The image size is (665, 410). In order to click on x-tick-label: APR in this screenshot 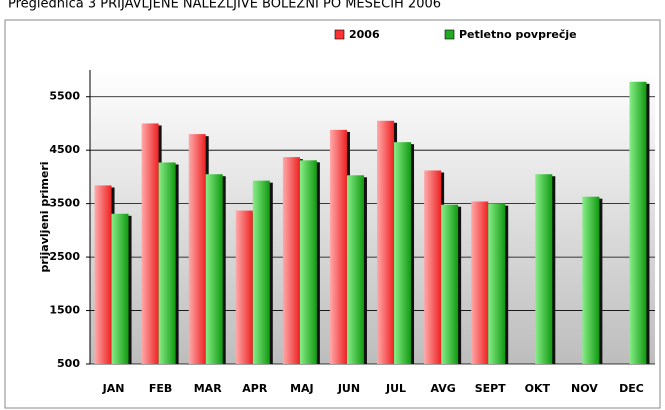, I will do `click(255, 388)`.